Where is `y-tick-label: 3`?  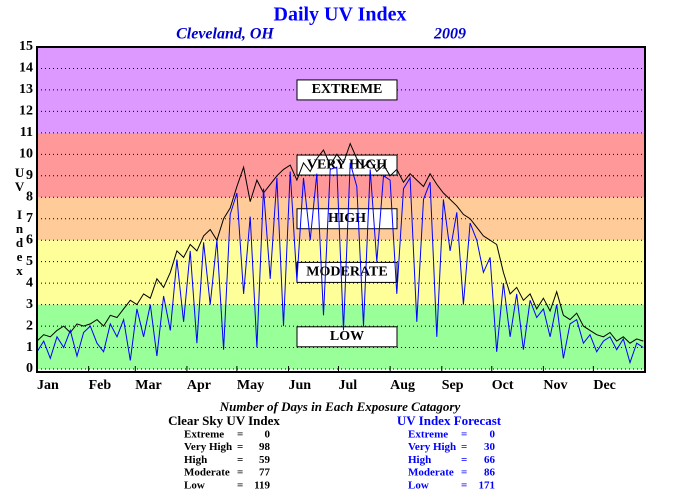
y-tick-label: 3 is located at coordinates (29, 304).